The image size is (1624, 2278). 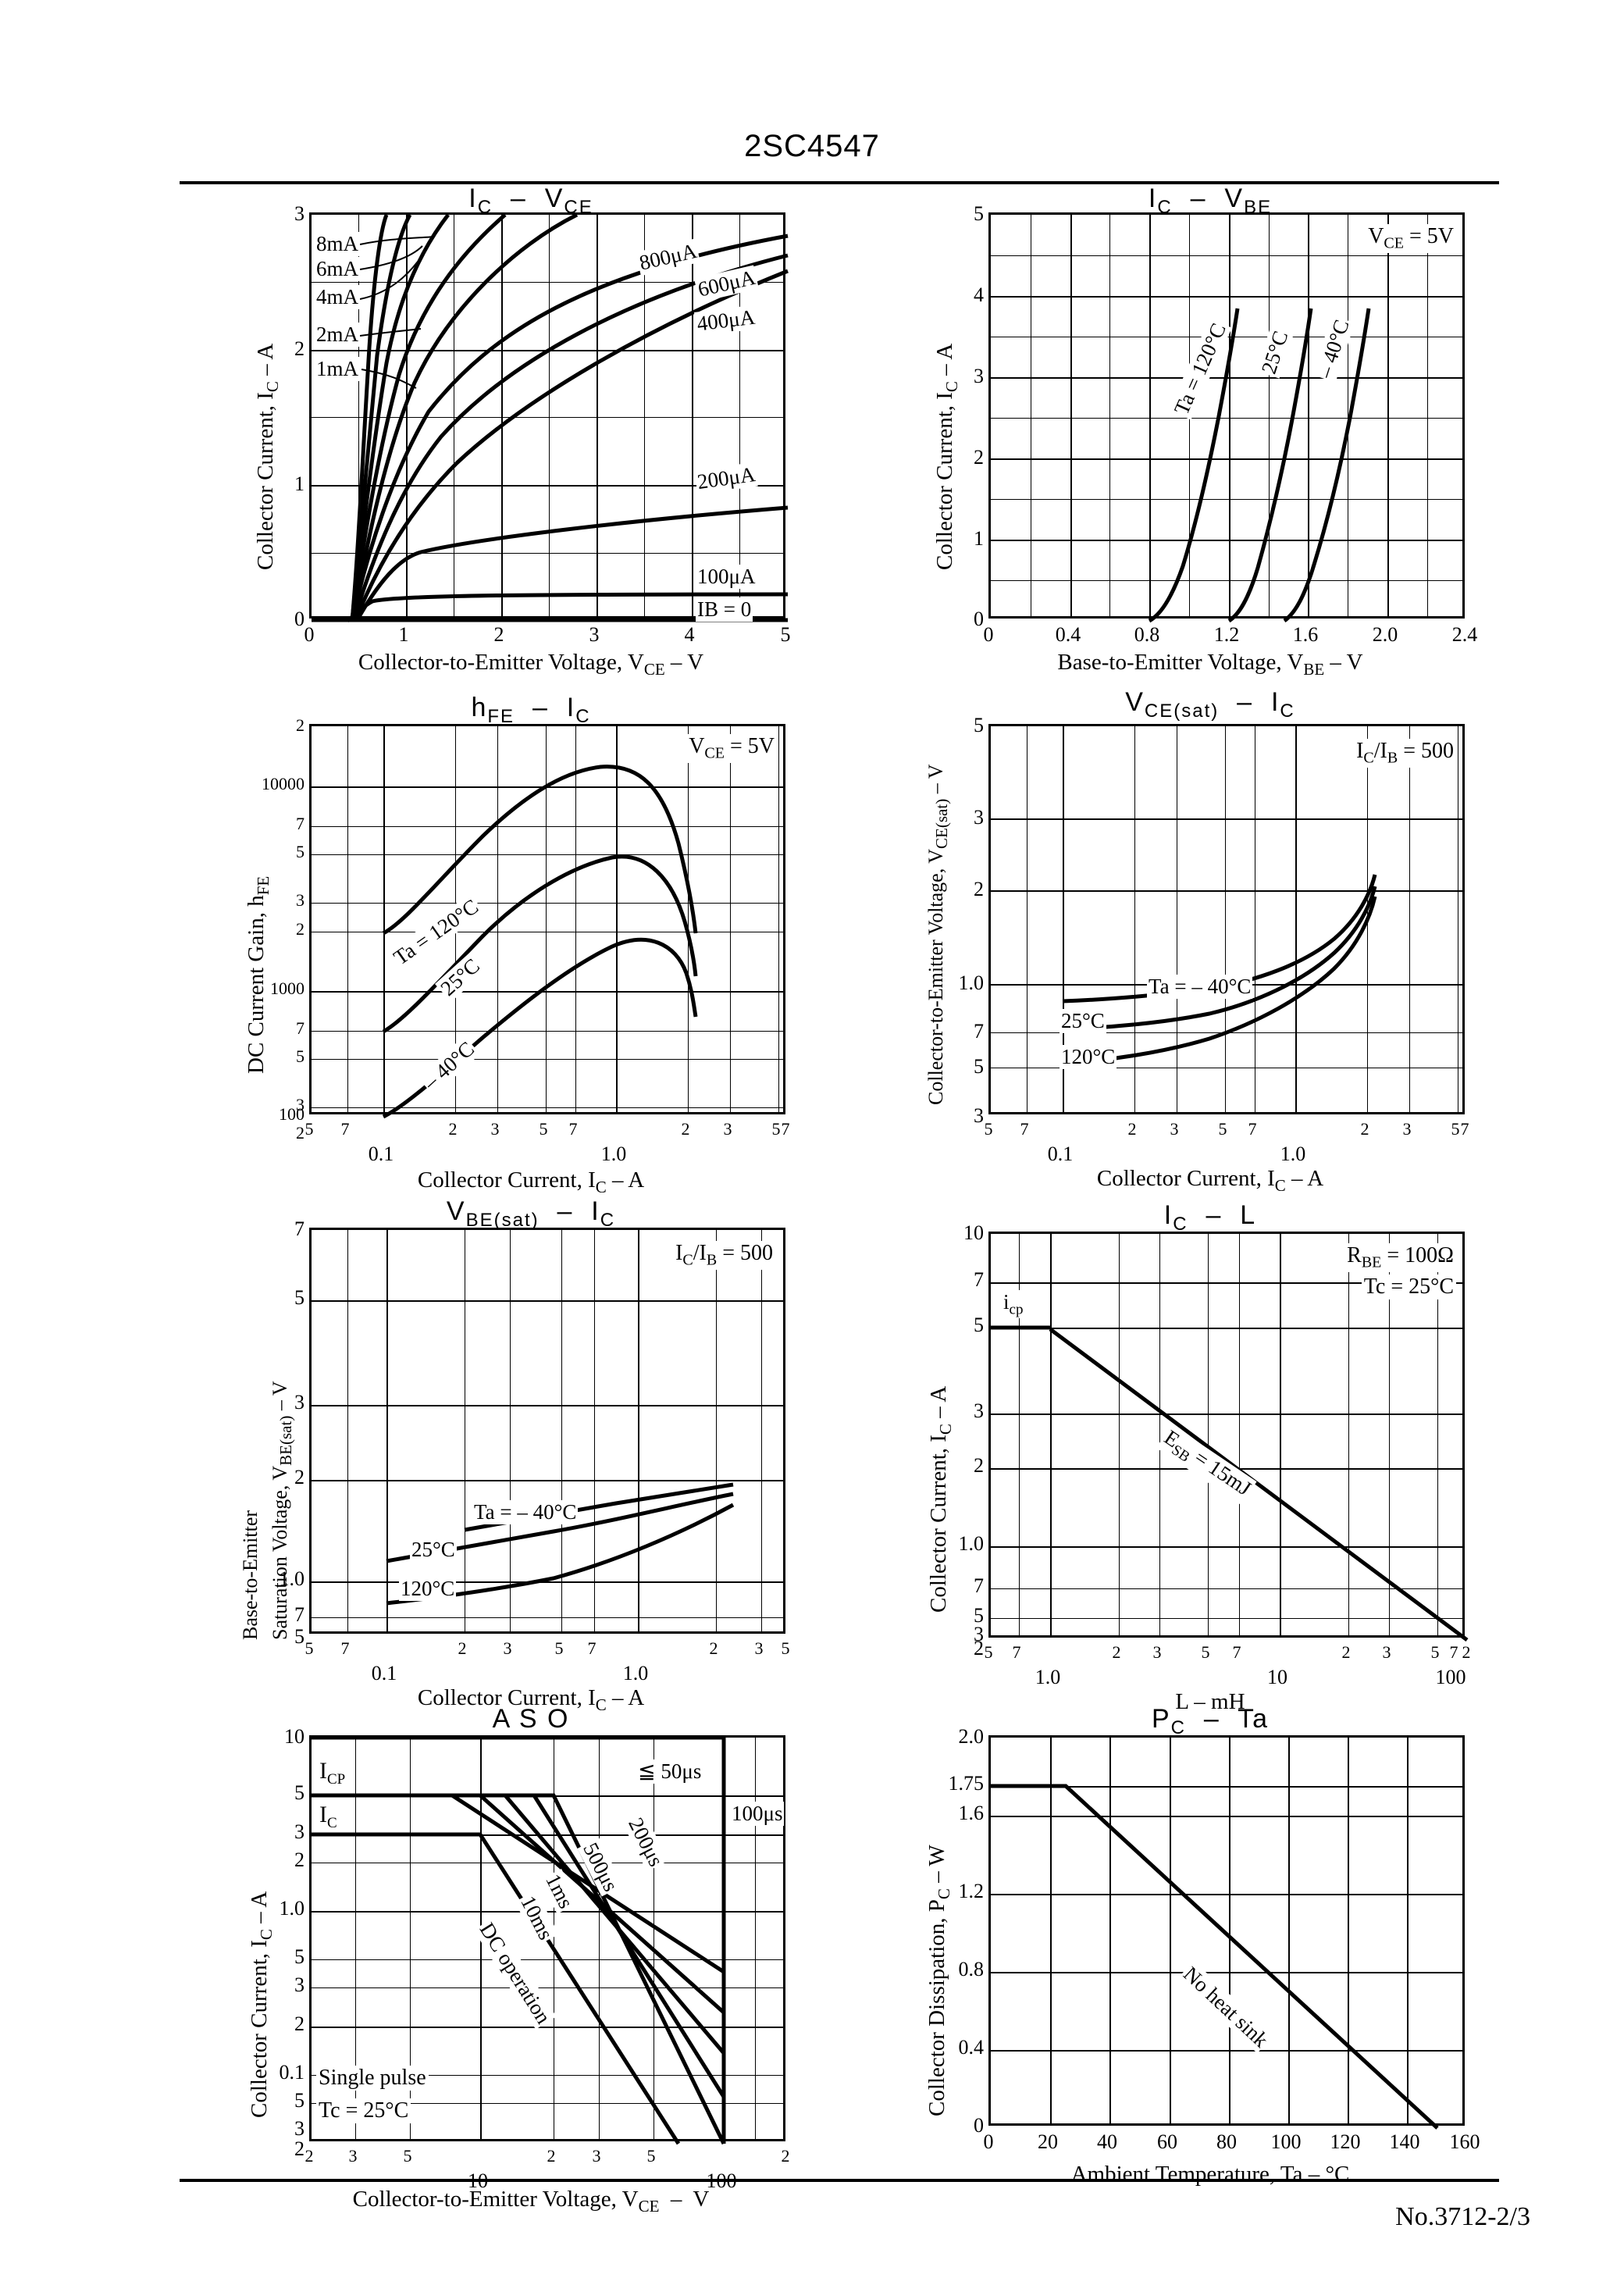 I want to click on curve-label-ic: IC, so click(x=328, y=1817).